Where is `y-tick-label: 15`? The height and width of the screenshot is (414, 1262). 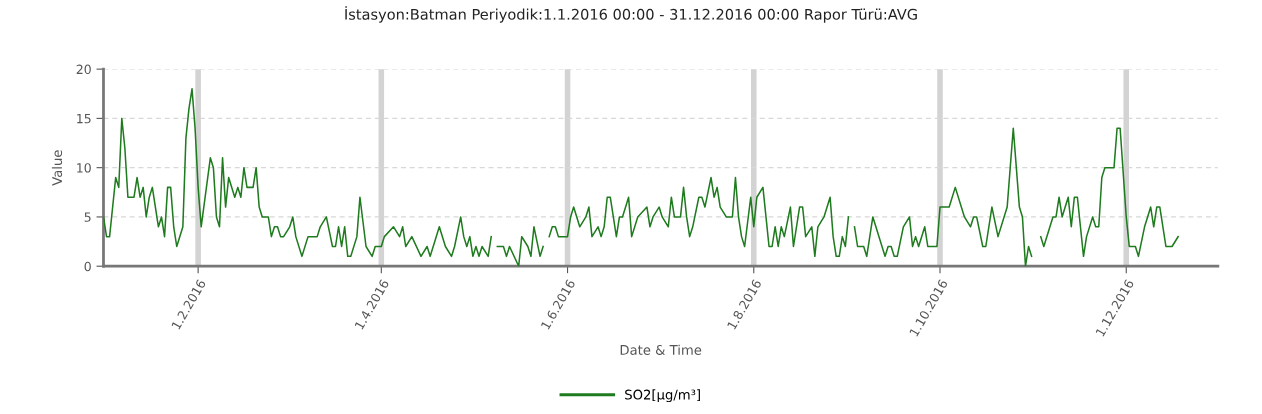
y-tick-label: 15 is located at coordinates (84, 119).